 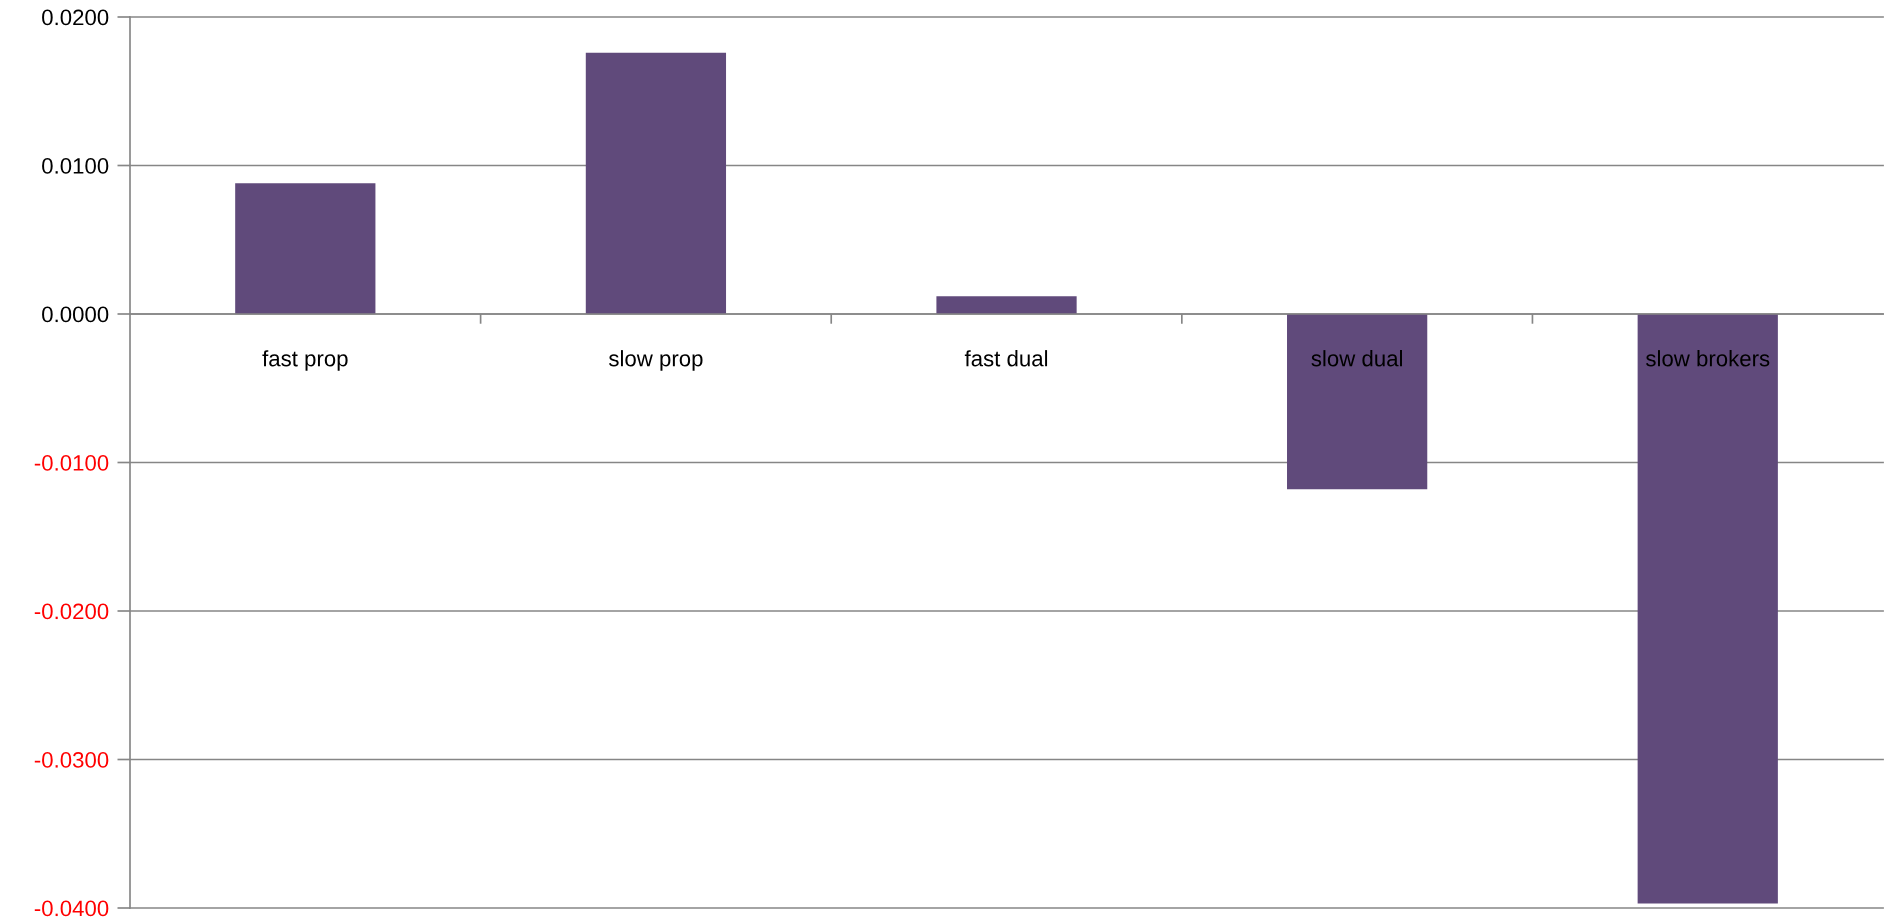 What do you see at coordinates (1356, 358) in the screenshot?
I see `x-tick-label: slow dual` at bounding box center [1356, 358].